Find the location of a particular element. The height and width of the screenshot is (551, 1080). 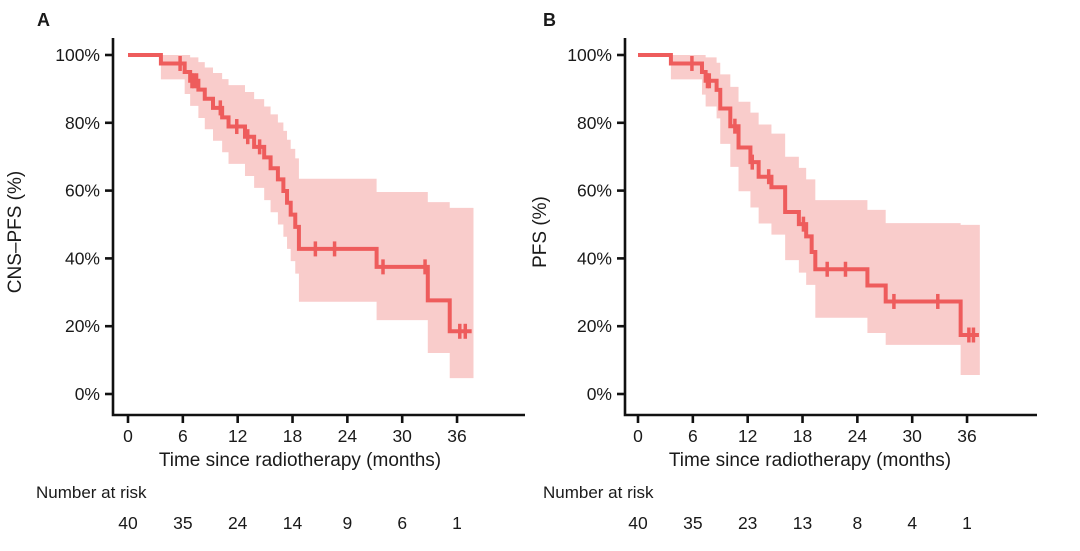

panel-b-x-axis-label: Time since radiotherapy (months) is located at coordinates (810, 460).